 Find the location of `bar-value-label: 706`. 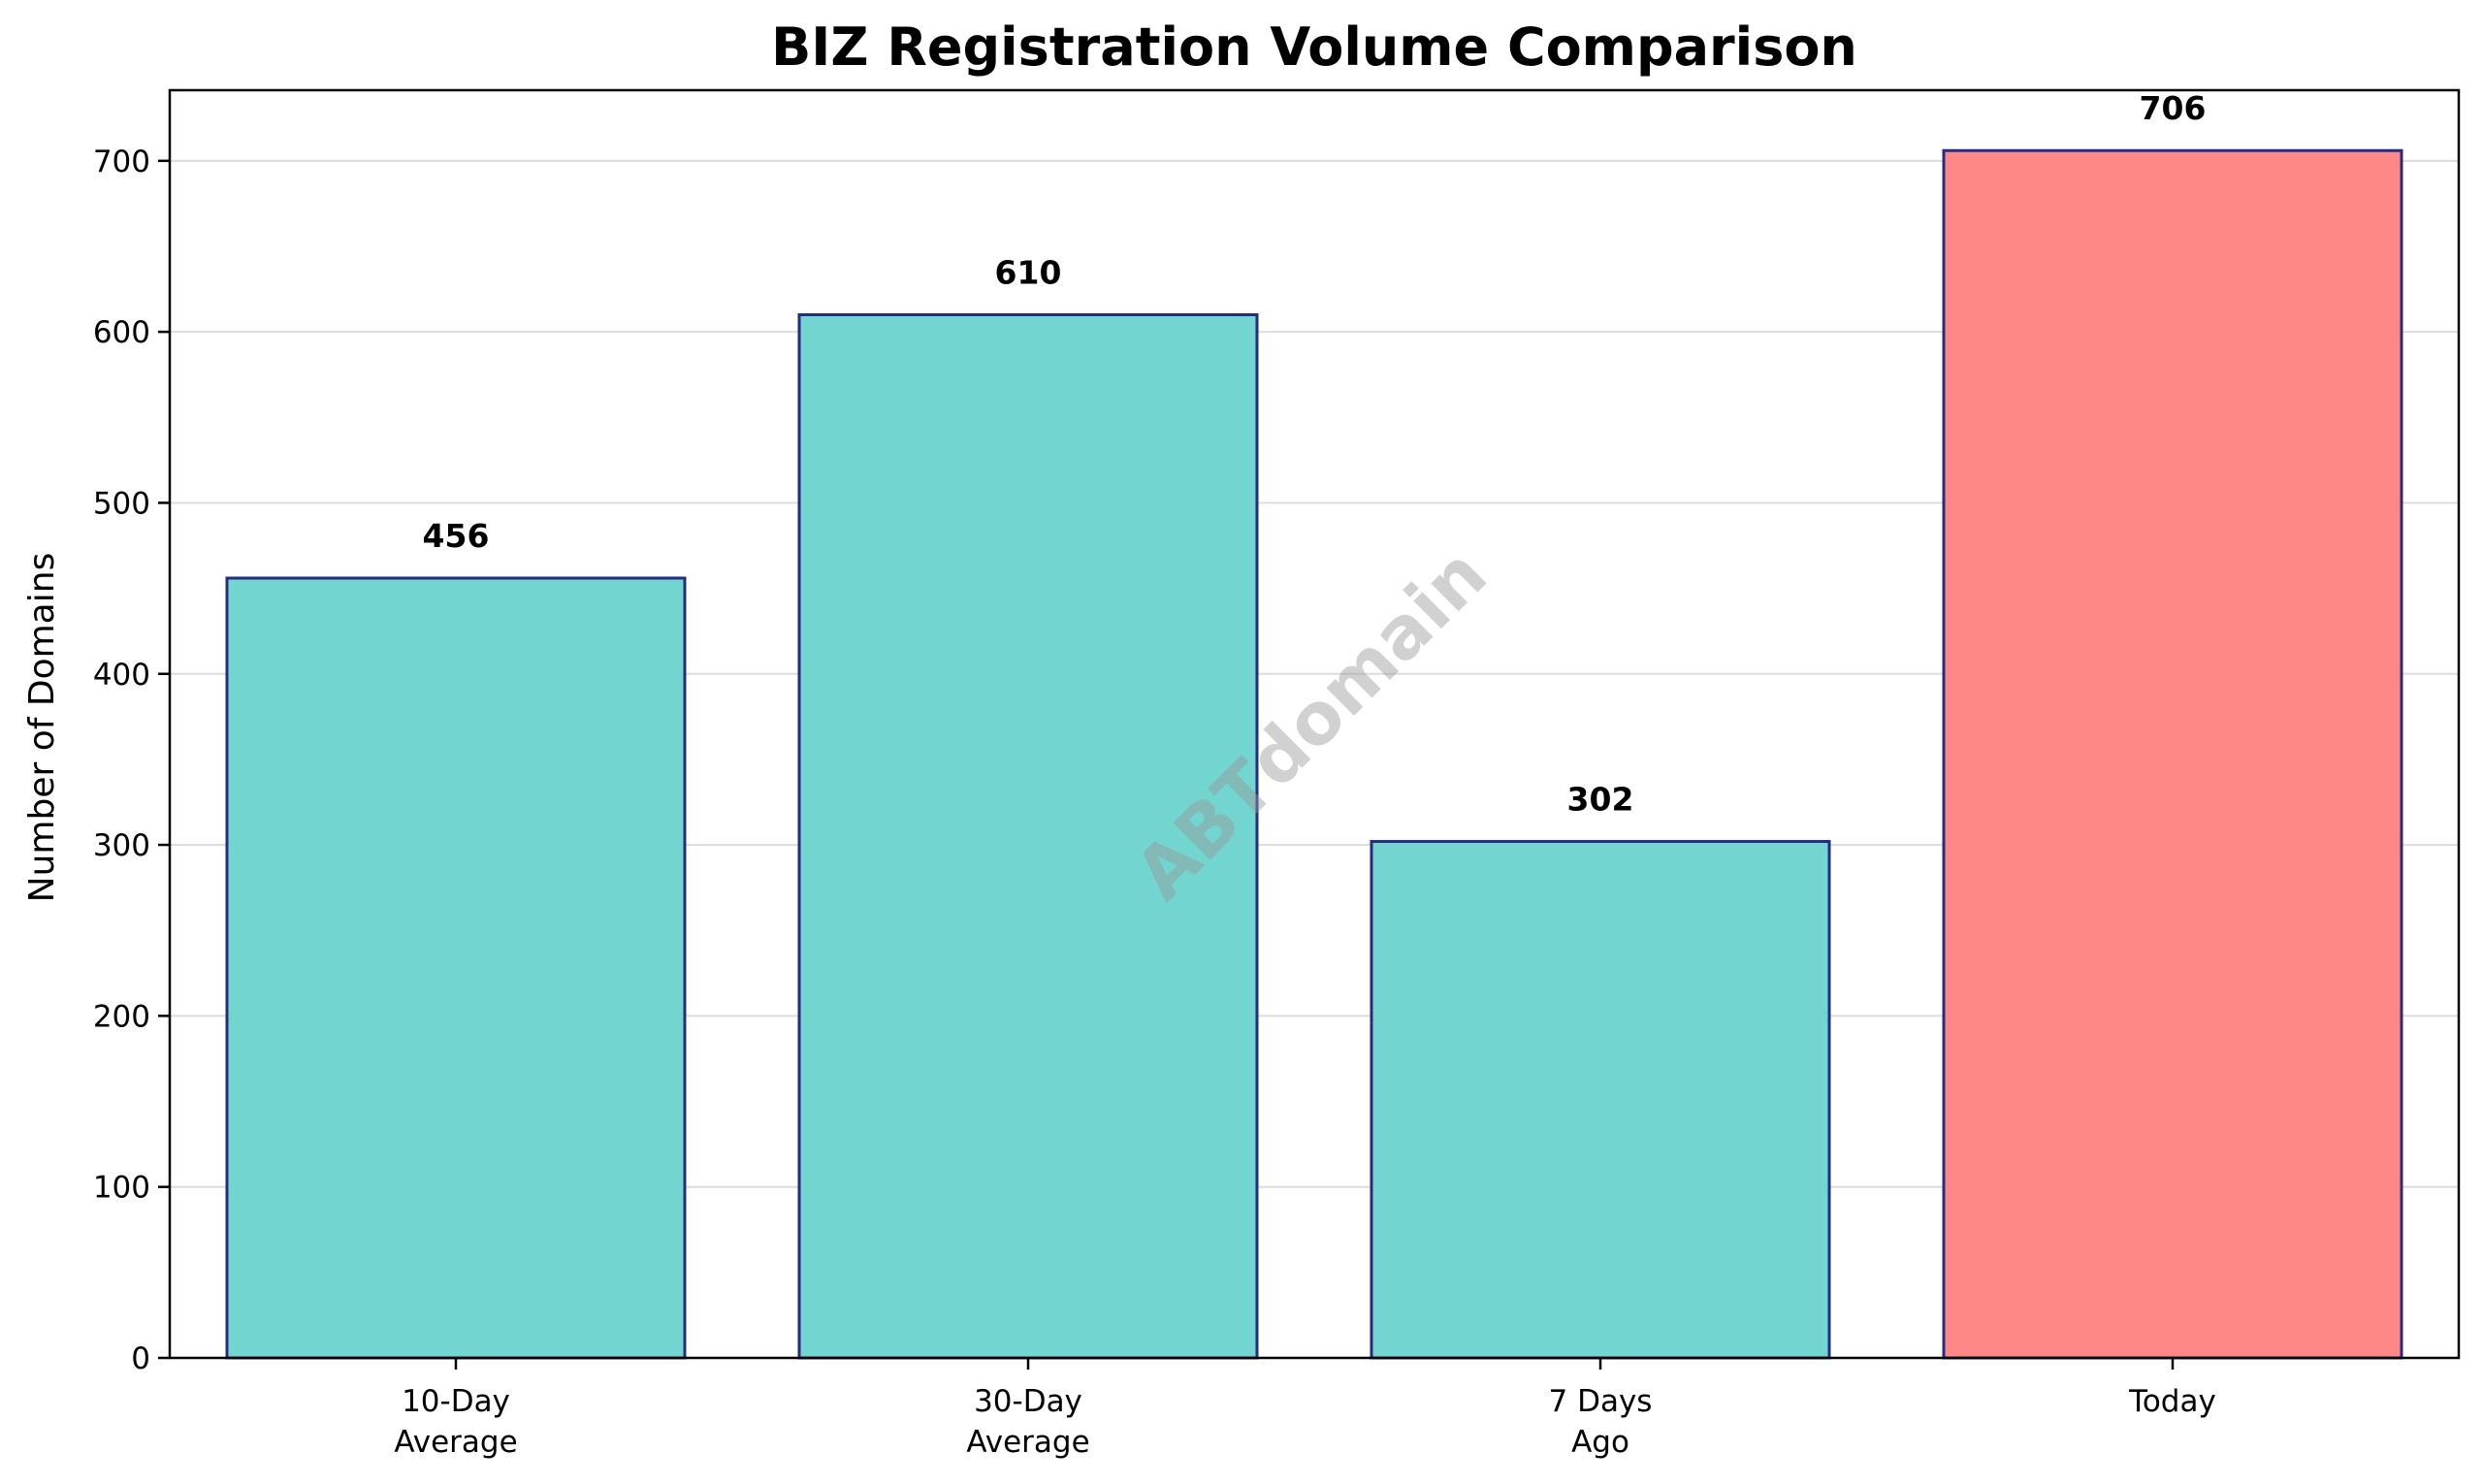

bar-value-label: 706 is located at coordinates (2174, 108).